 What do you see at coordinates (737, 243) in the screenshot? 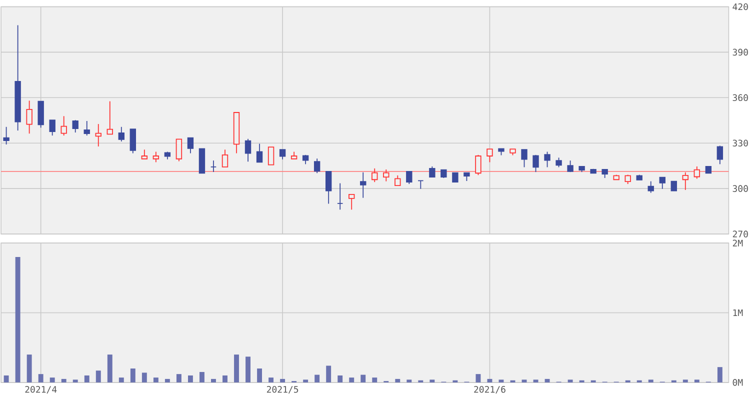
I see `y-tick-label: 2M` at bounding box center [737, 243].